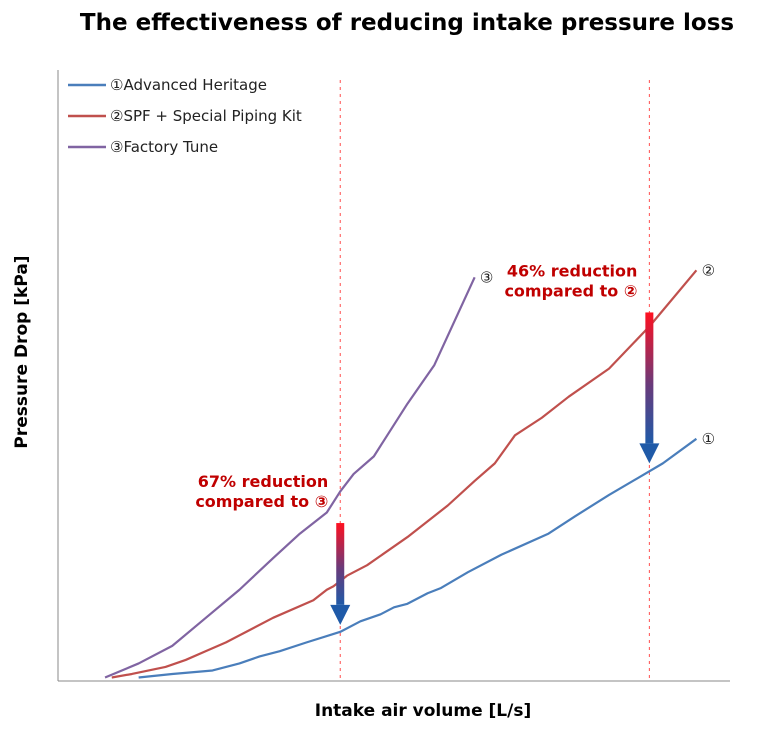 This screenshot has height=733, width=760. I want to click on series-end-label-2: ②, so click(708, 270).